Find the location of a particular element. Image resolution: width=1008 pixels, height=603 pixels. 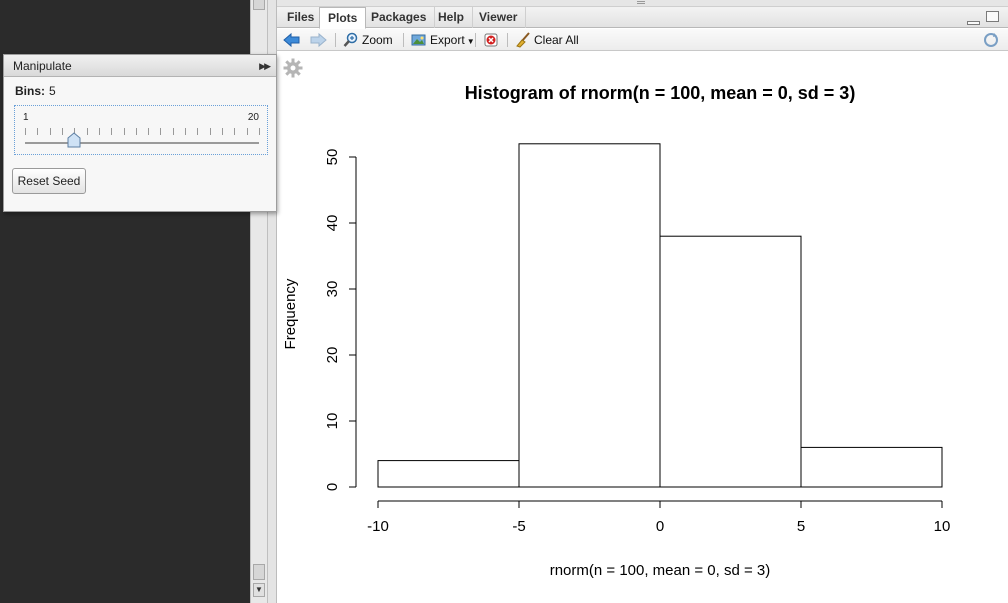

tab-packages: Packages is located at coordinates (399, 17).